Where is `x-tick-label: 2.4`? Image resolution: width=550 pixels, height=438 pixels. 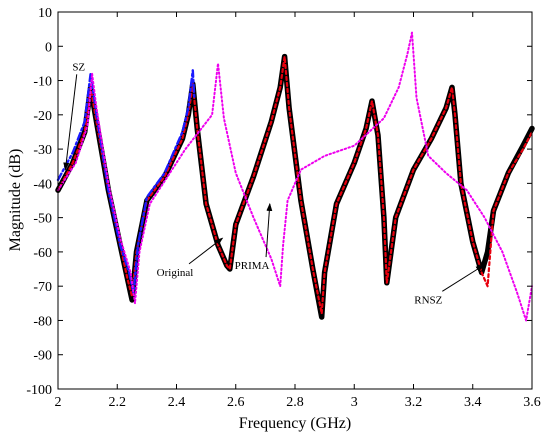
x-tick-label: 2.4 is located at coordinates (177, 402).